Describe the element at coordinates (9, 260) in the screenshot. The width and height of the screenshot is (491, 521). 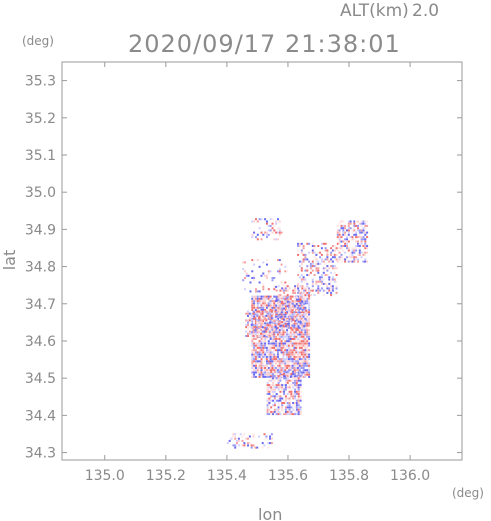
I see `y-axis-label: lat` at that location.